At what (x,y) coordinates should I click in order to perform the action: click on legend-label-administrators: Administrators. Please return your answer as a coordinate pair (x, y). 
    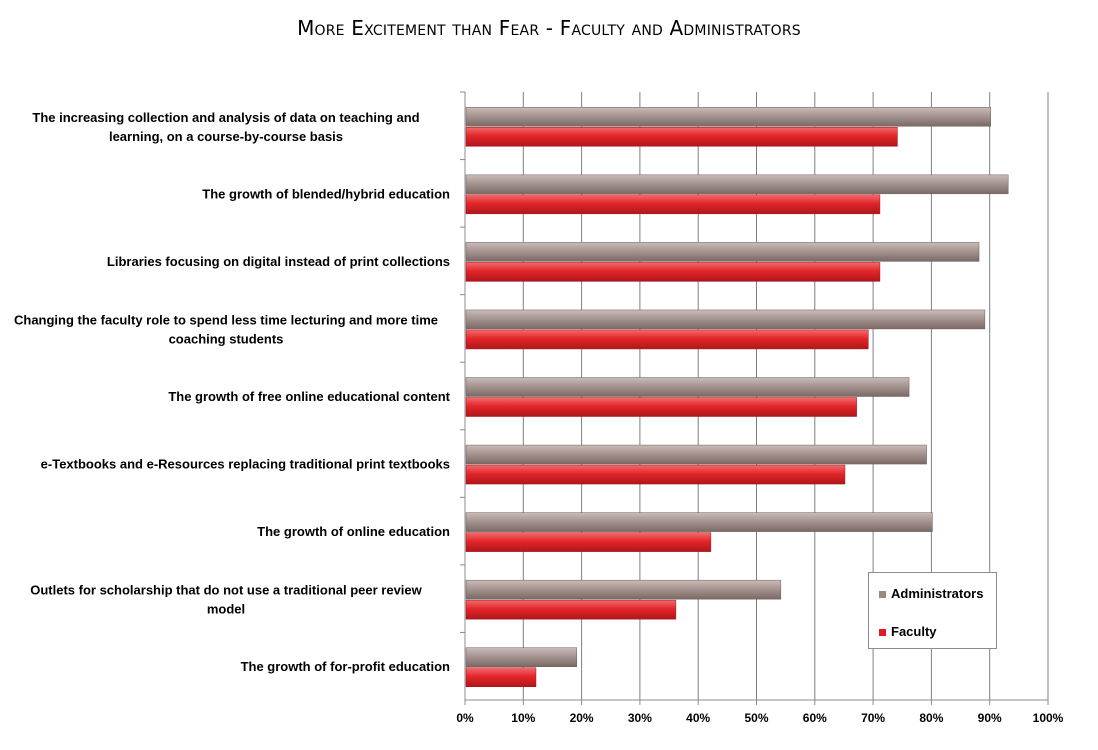
    Looking at the image, I should click on (937, 593).